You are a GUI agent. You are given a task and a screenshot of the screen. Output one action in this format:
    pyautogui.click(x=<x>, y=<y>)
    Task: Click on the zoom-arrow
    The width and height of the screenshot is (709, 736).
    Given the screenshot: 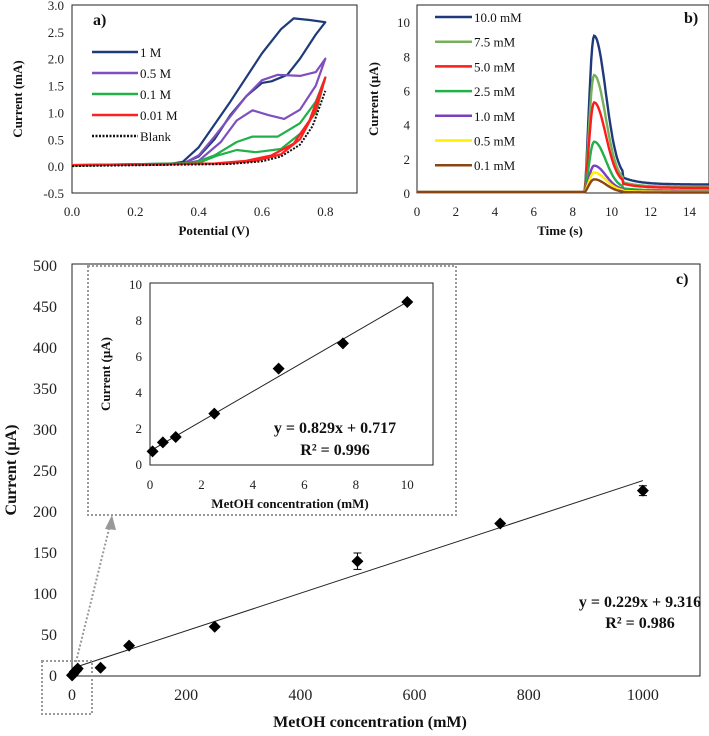 What is the action you would take?
    pyautogui.click(x=93, y=593)
    